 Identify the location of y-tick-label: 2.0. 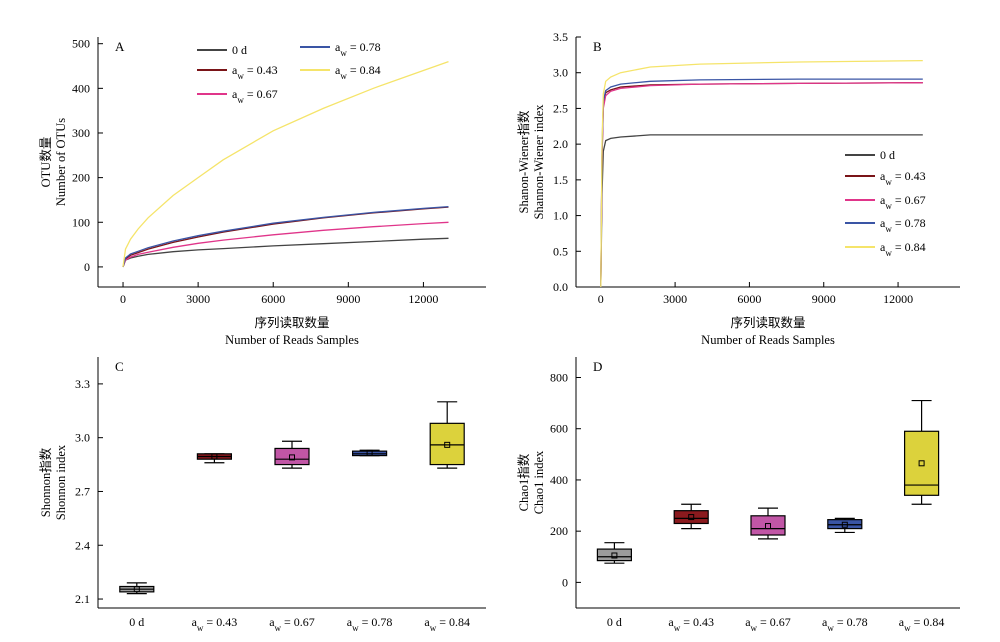
(560, 144).